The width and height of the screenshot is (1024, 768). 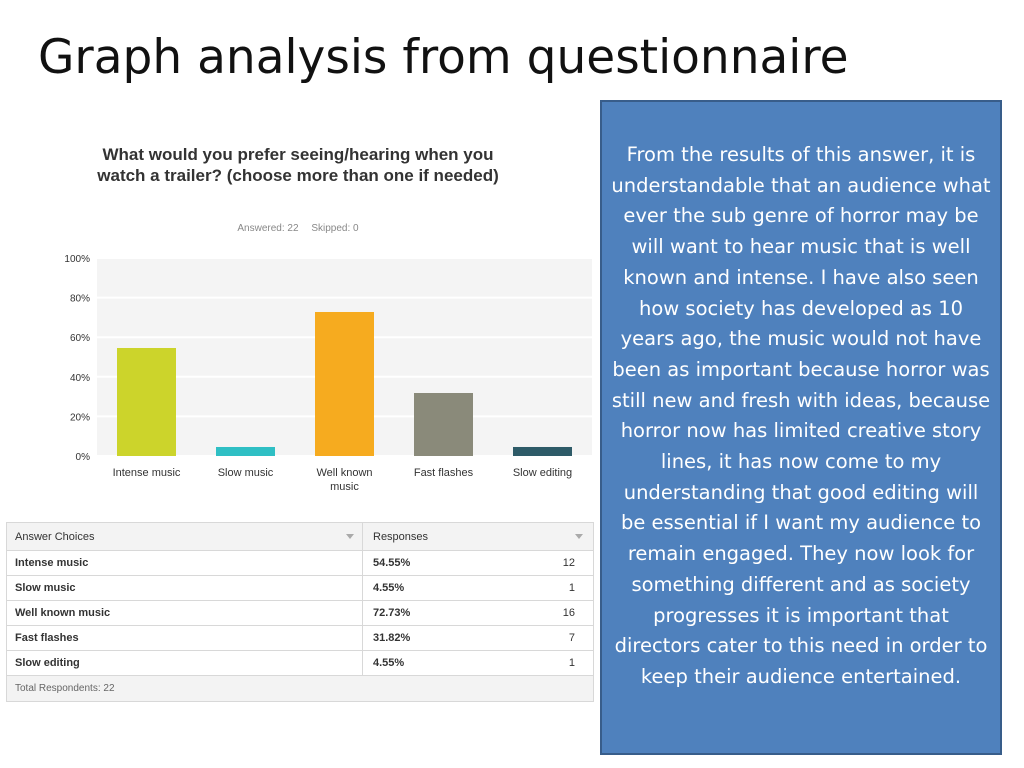 I want to click on table-row: Slow editing 4.55% 1, so click(x=300, y=663).